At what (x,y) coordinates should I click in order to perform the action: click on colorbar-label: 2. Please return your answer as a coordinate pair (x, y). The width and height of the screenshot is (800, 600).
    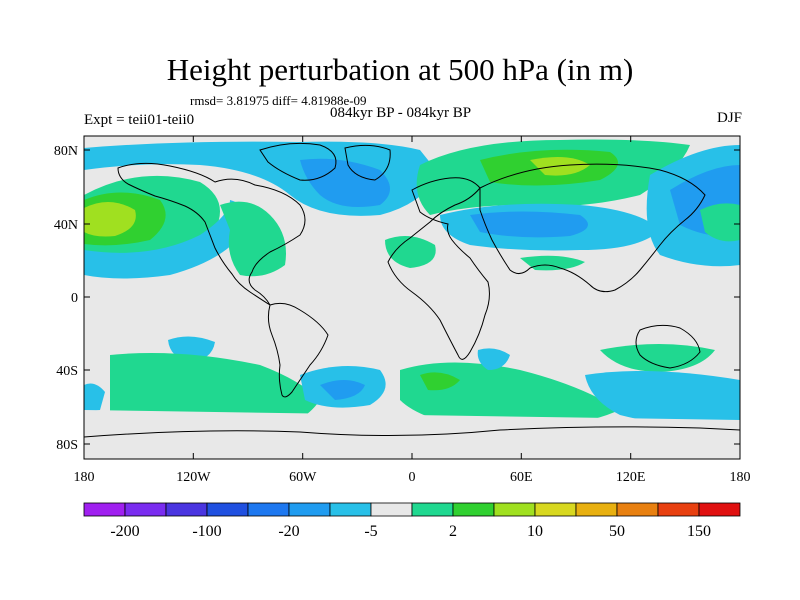
    Looking at the image, I should click on (453, 531).